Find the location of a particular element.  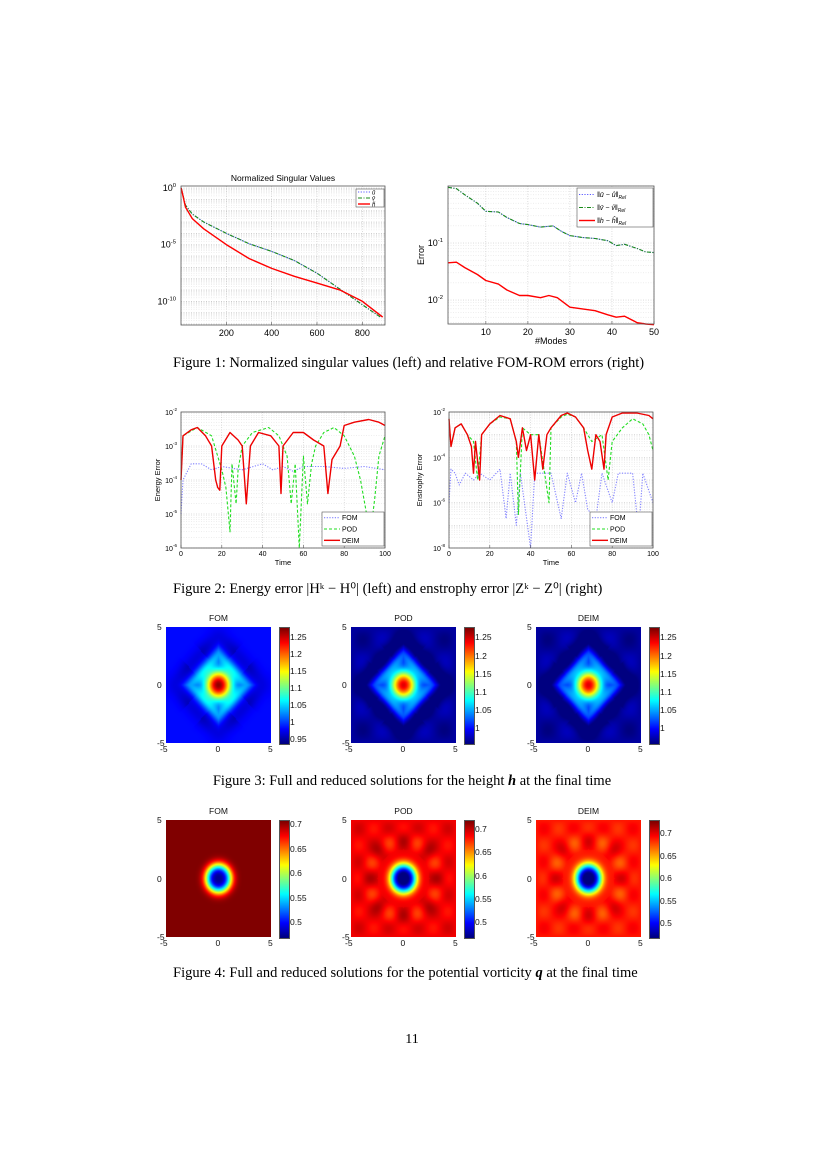

plot-frame is located at coordinates (551, 255).